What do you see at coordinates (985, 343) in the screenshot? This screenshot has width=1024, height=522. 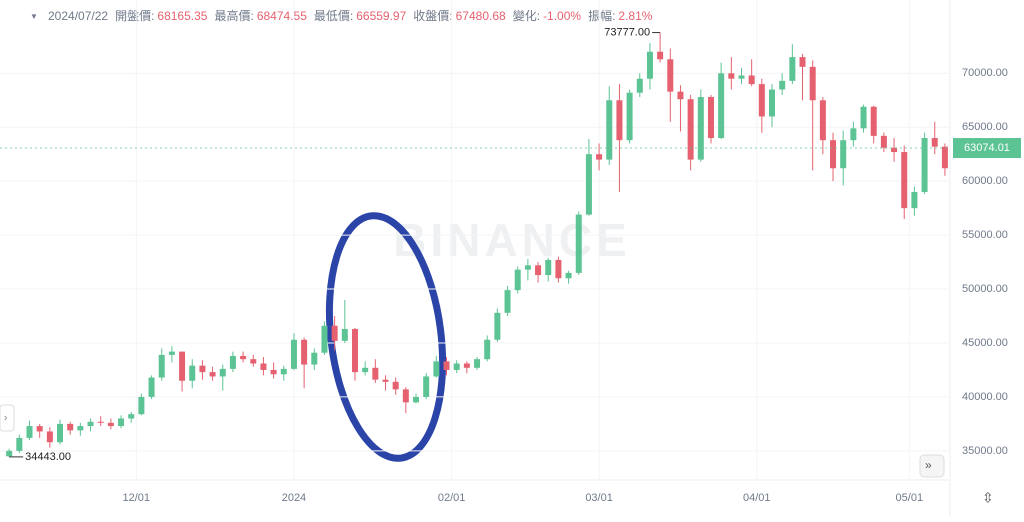 I see `y-tick-label: 45000.00` at bounding box center [985, 343].